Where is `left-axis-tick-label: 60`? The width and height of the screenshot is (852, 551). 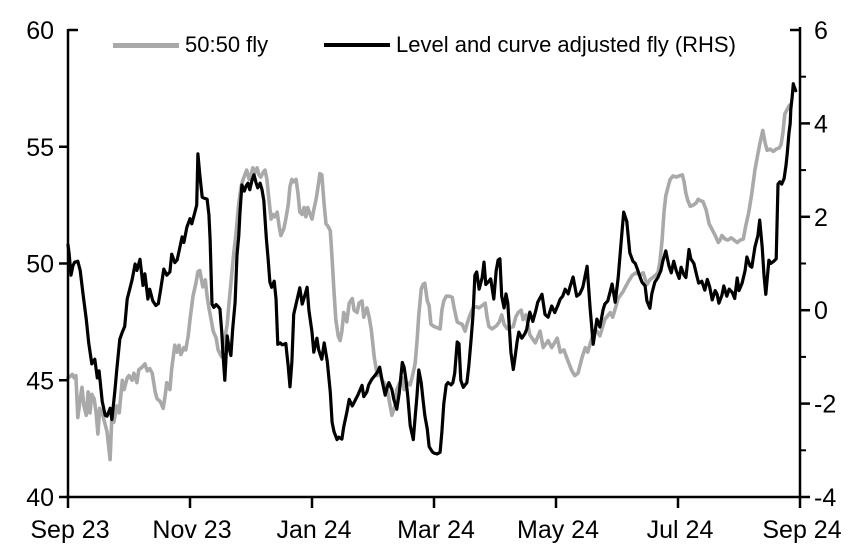 left-axis-tick-label: 60 is located at coordinates (40, 31).